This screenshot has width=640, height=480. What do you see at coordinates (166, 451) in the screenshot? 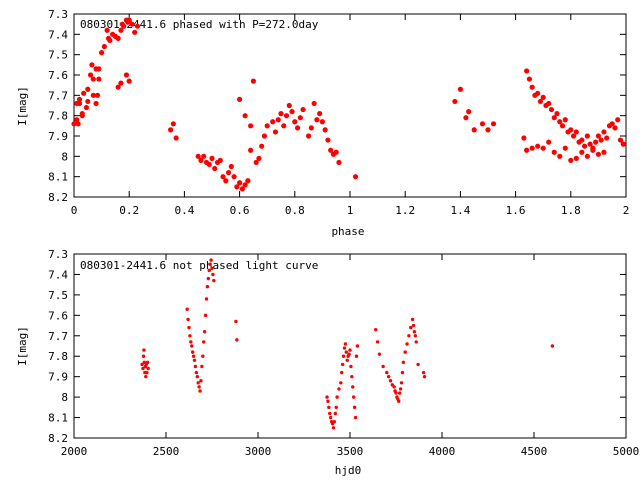
I see `x-tick-label: 2500` at bounding box center [166, 451].